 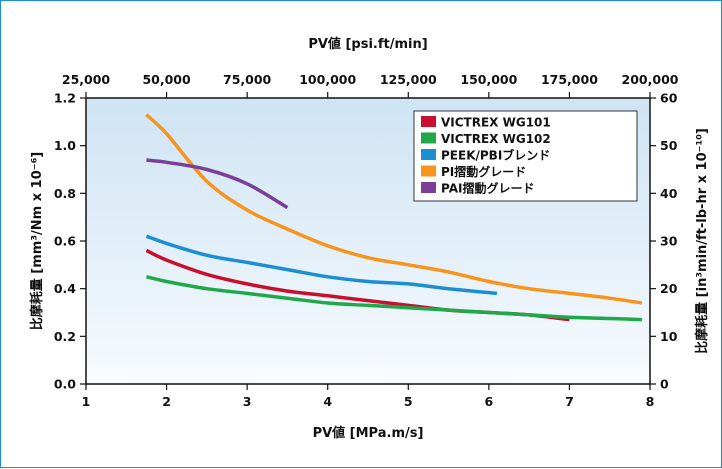 I want to click on right-y-tick-label: 10, so click(x=669, y=336).